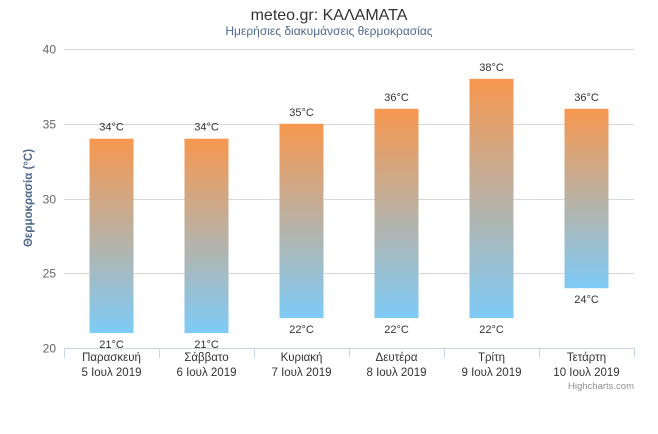 This screenshot has width=658, height=434. Describe the element at coordinates (29, 198) in the screenshot. I see `y-axis-label: Θερμοκρασία (°C)` at that location.